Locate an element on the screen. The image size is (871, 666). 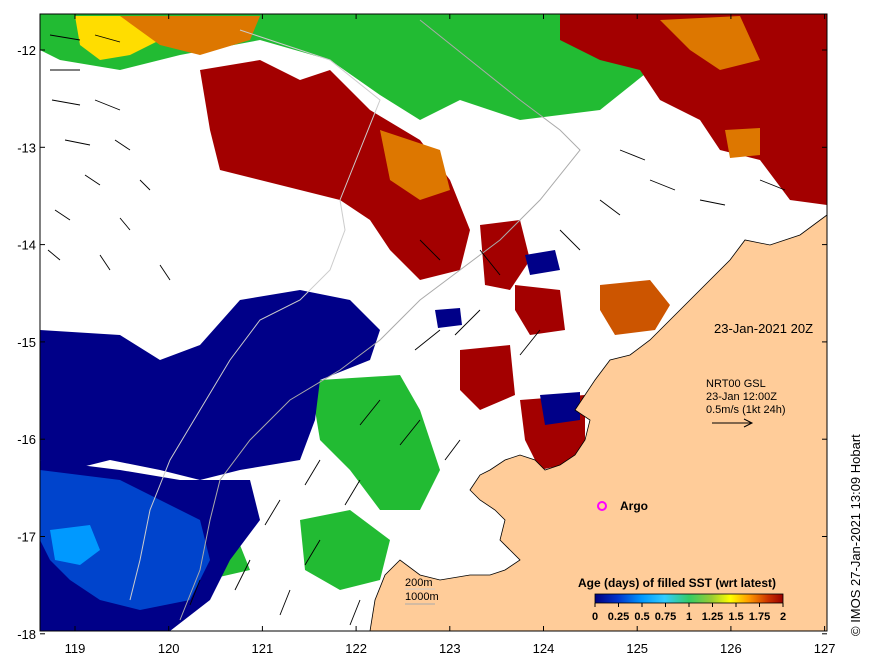
sst-patch-orange-top-patch is located at coordinates (742, 143).